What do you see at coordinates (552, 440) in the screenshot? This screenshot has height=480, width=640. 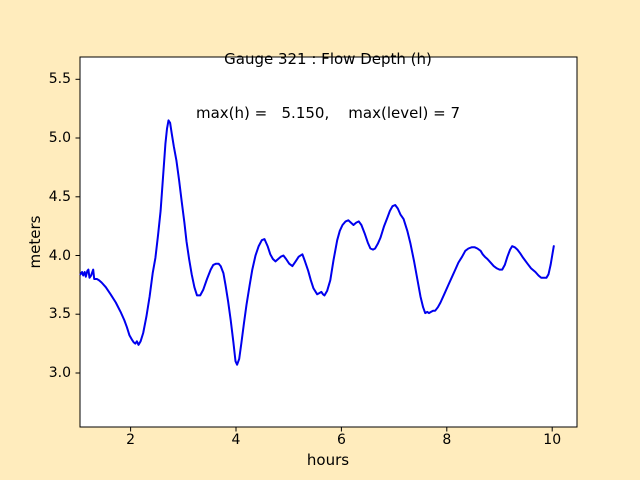 I see `x-tick-label: 10` at bounding box center [552, 440].